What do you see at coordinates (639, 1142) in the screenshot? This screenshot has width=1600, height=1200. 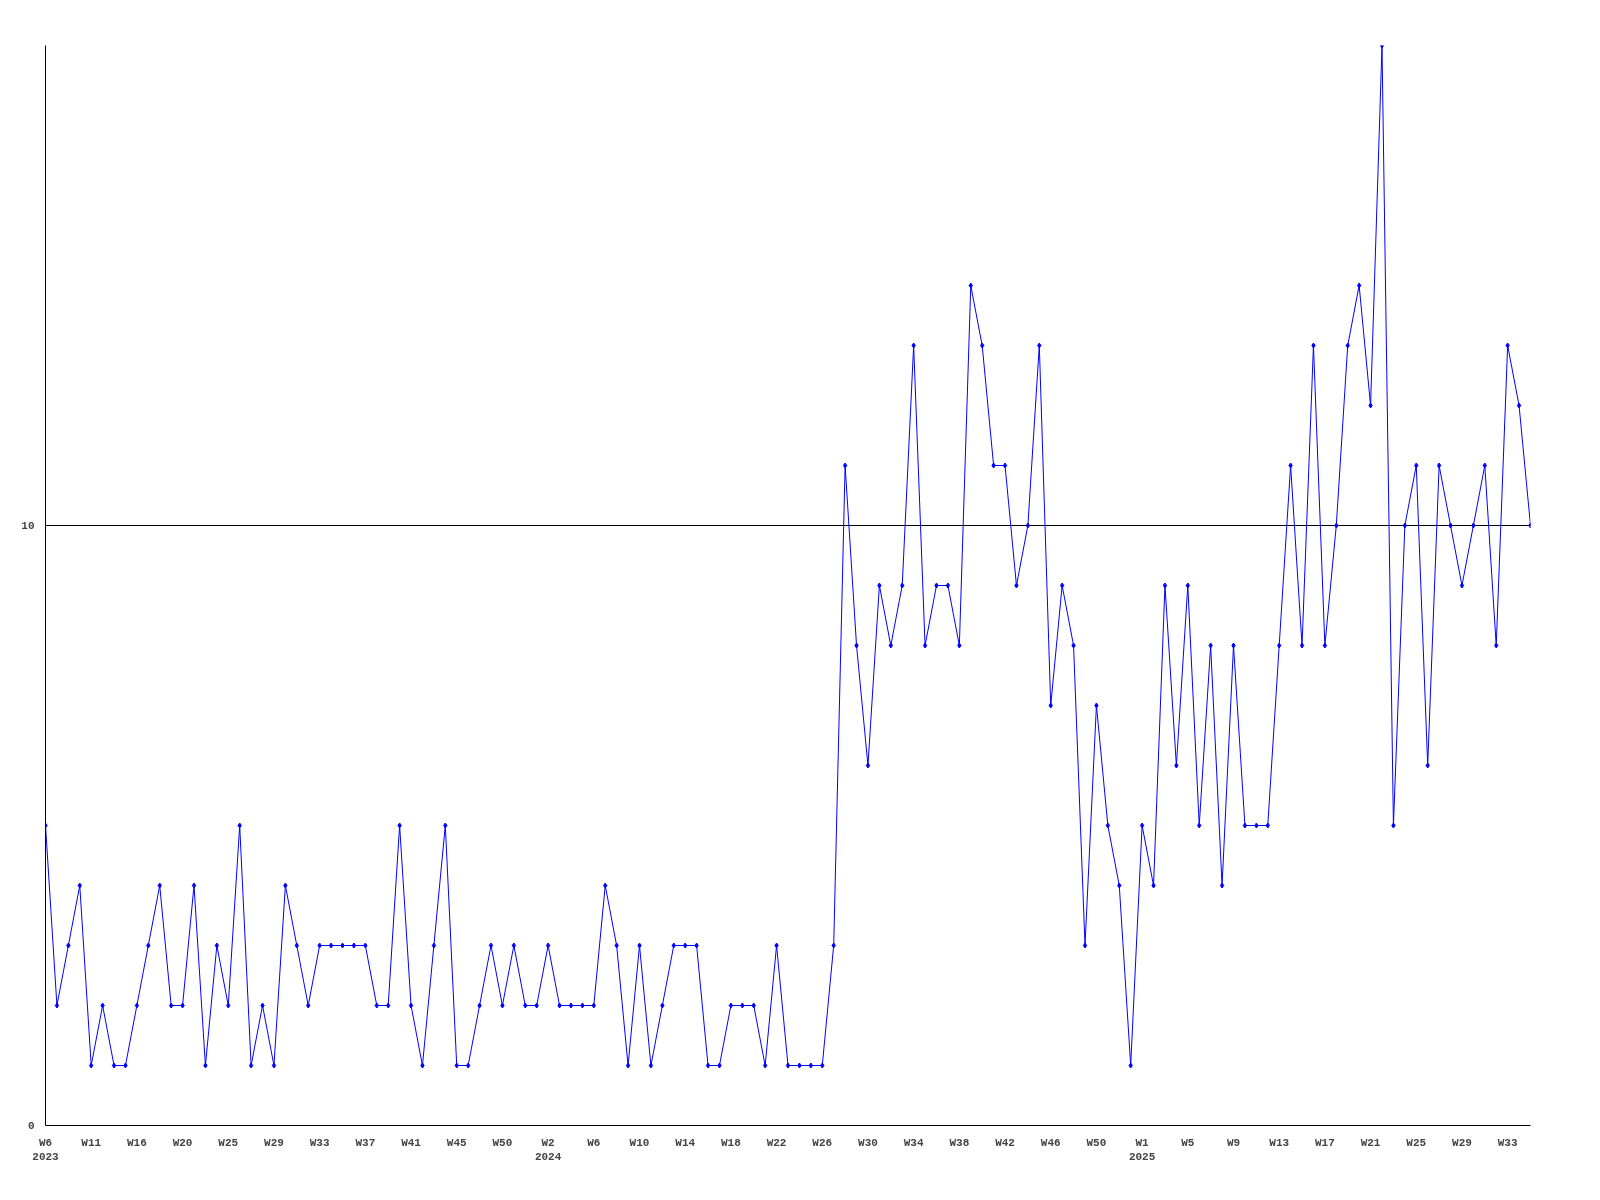 I see `x-tick-label: W10` at bounding box center [639, 1142].